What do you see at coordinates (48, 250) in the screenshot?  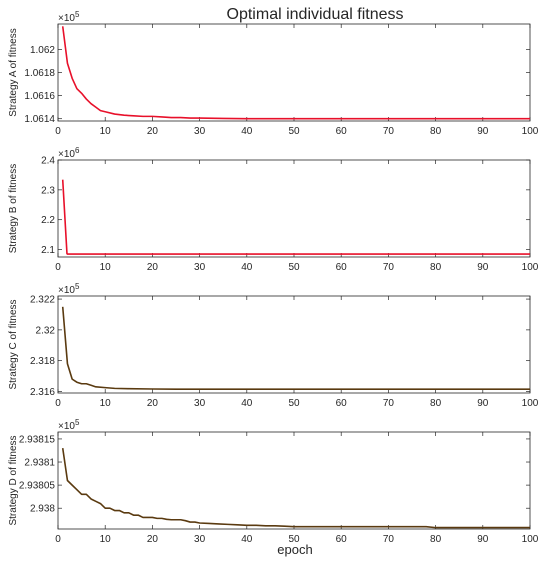 I see `y-tick-label: 2.1` at bounding box center [48, 250].